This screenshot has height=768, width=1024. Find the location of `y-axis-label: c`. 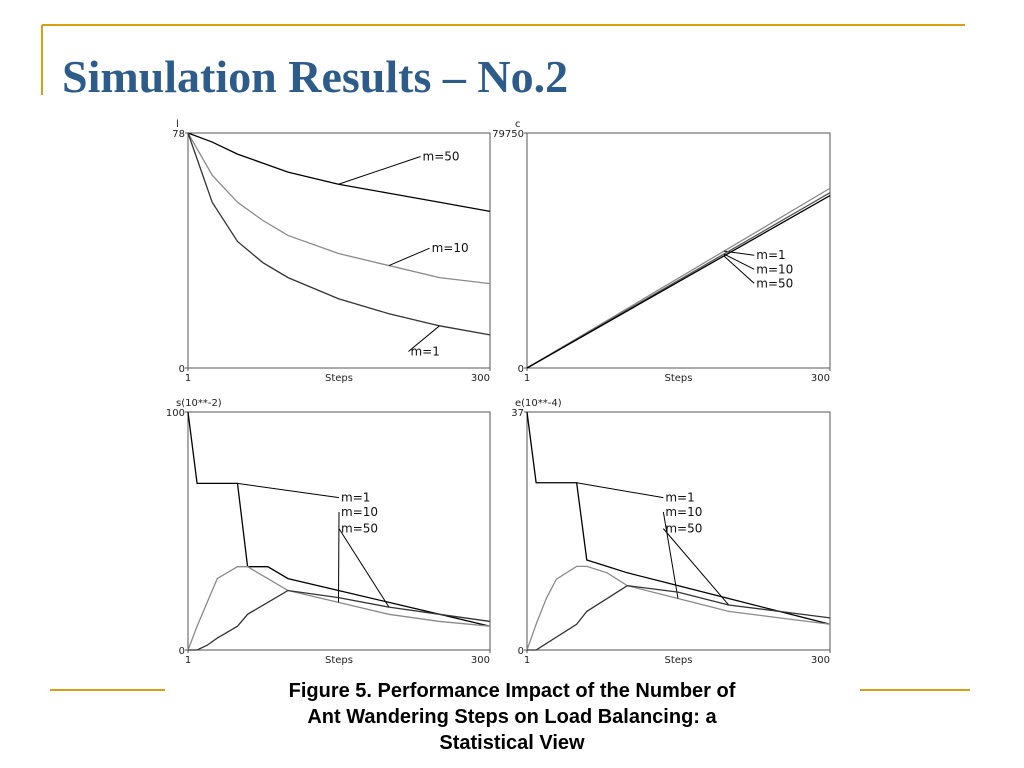

y-axis-label: c is located at coordinates (518, 124).